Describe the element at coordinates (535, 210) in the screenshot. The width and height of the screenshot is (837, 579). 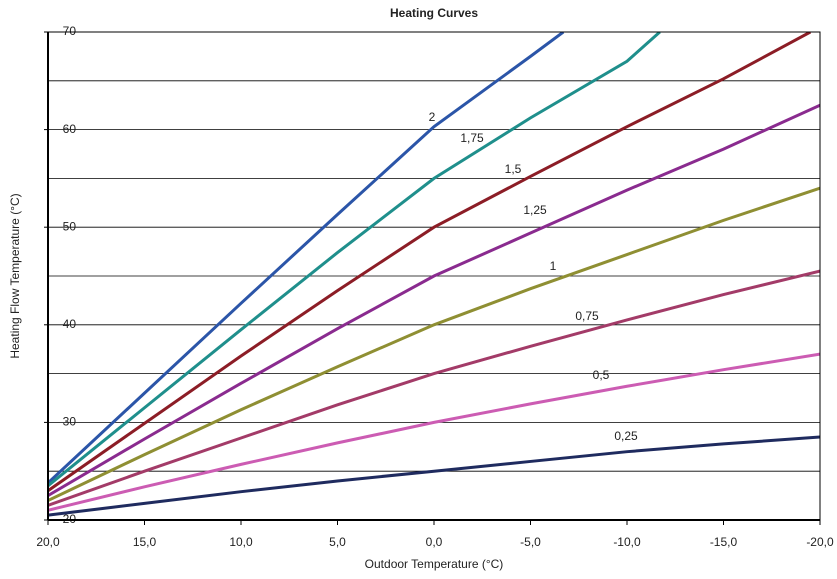
I see `curve-label: 1,25` at that location.